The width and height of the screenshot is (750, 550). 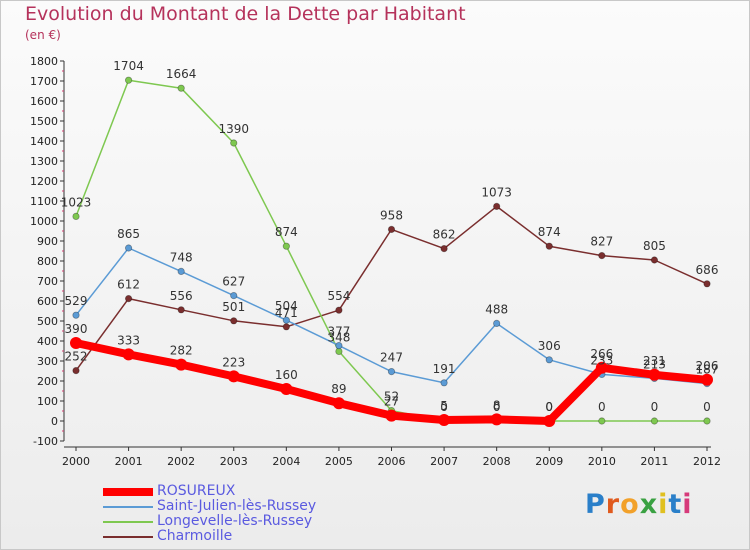 I want to click on x-tick-label: 2007, so click(x=444, y=461).